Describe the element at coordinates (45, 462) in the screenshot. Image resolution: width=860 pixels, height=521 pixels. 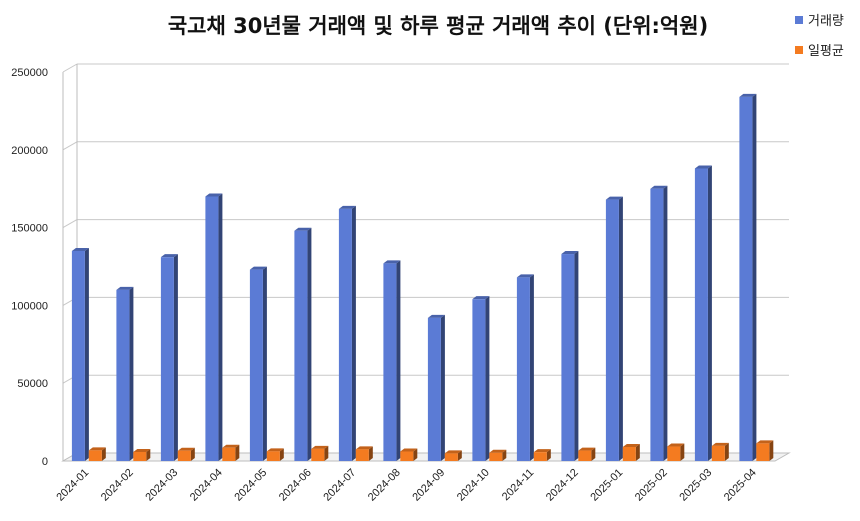
I see `y-tick-label: 0` at that location.